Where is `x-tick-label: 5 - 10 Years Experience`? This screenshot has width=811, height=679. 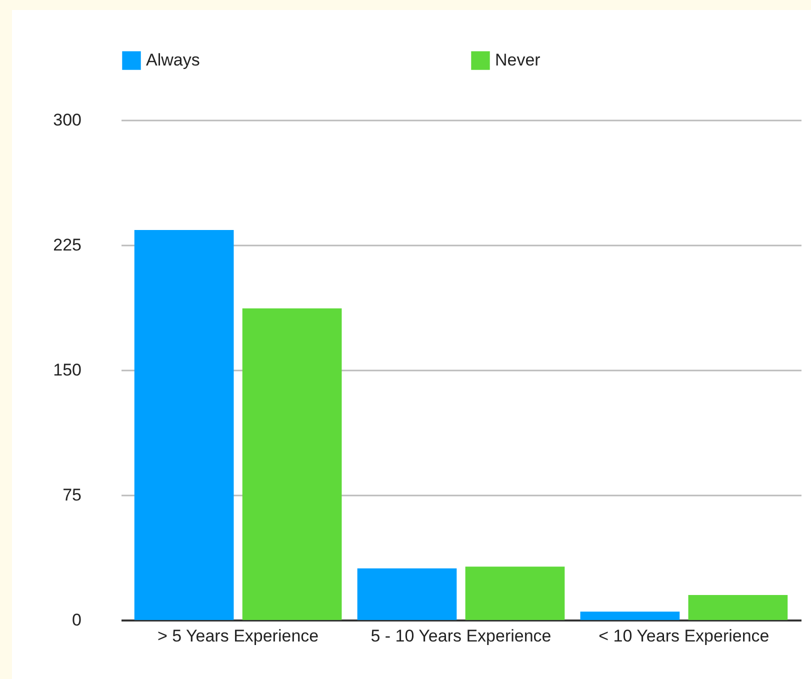
x-tick-label: 5 - 10 Years Experience is located at coordinates (461, 636).